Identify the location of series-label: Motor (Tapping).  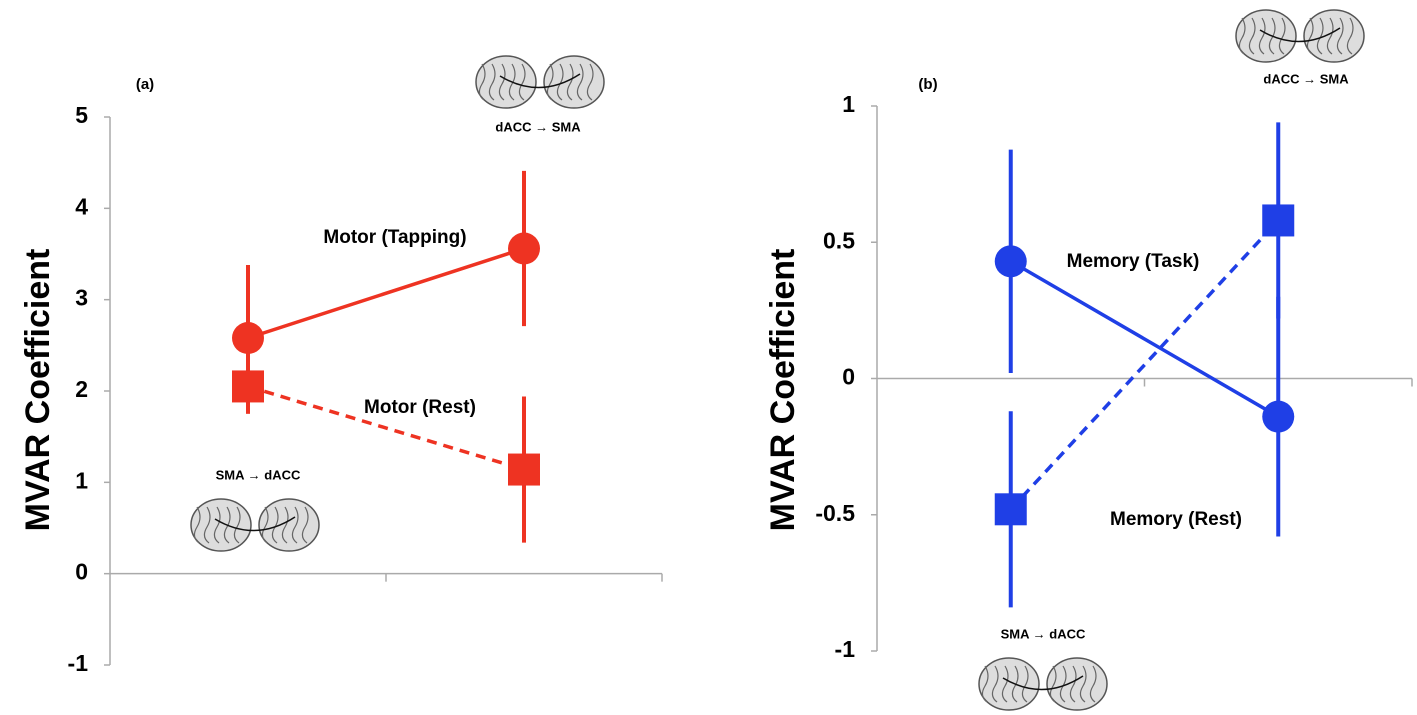
(394, 237).